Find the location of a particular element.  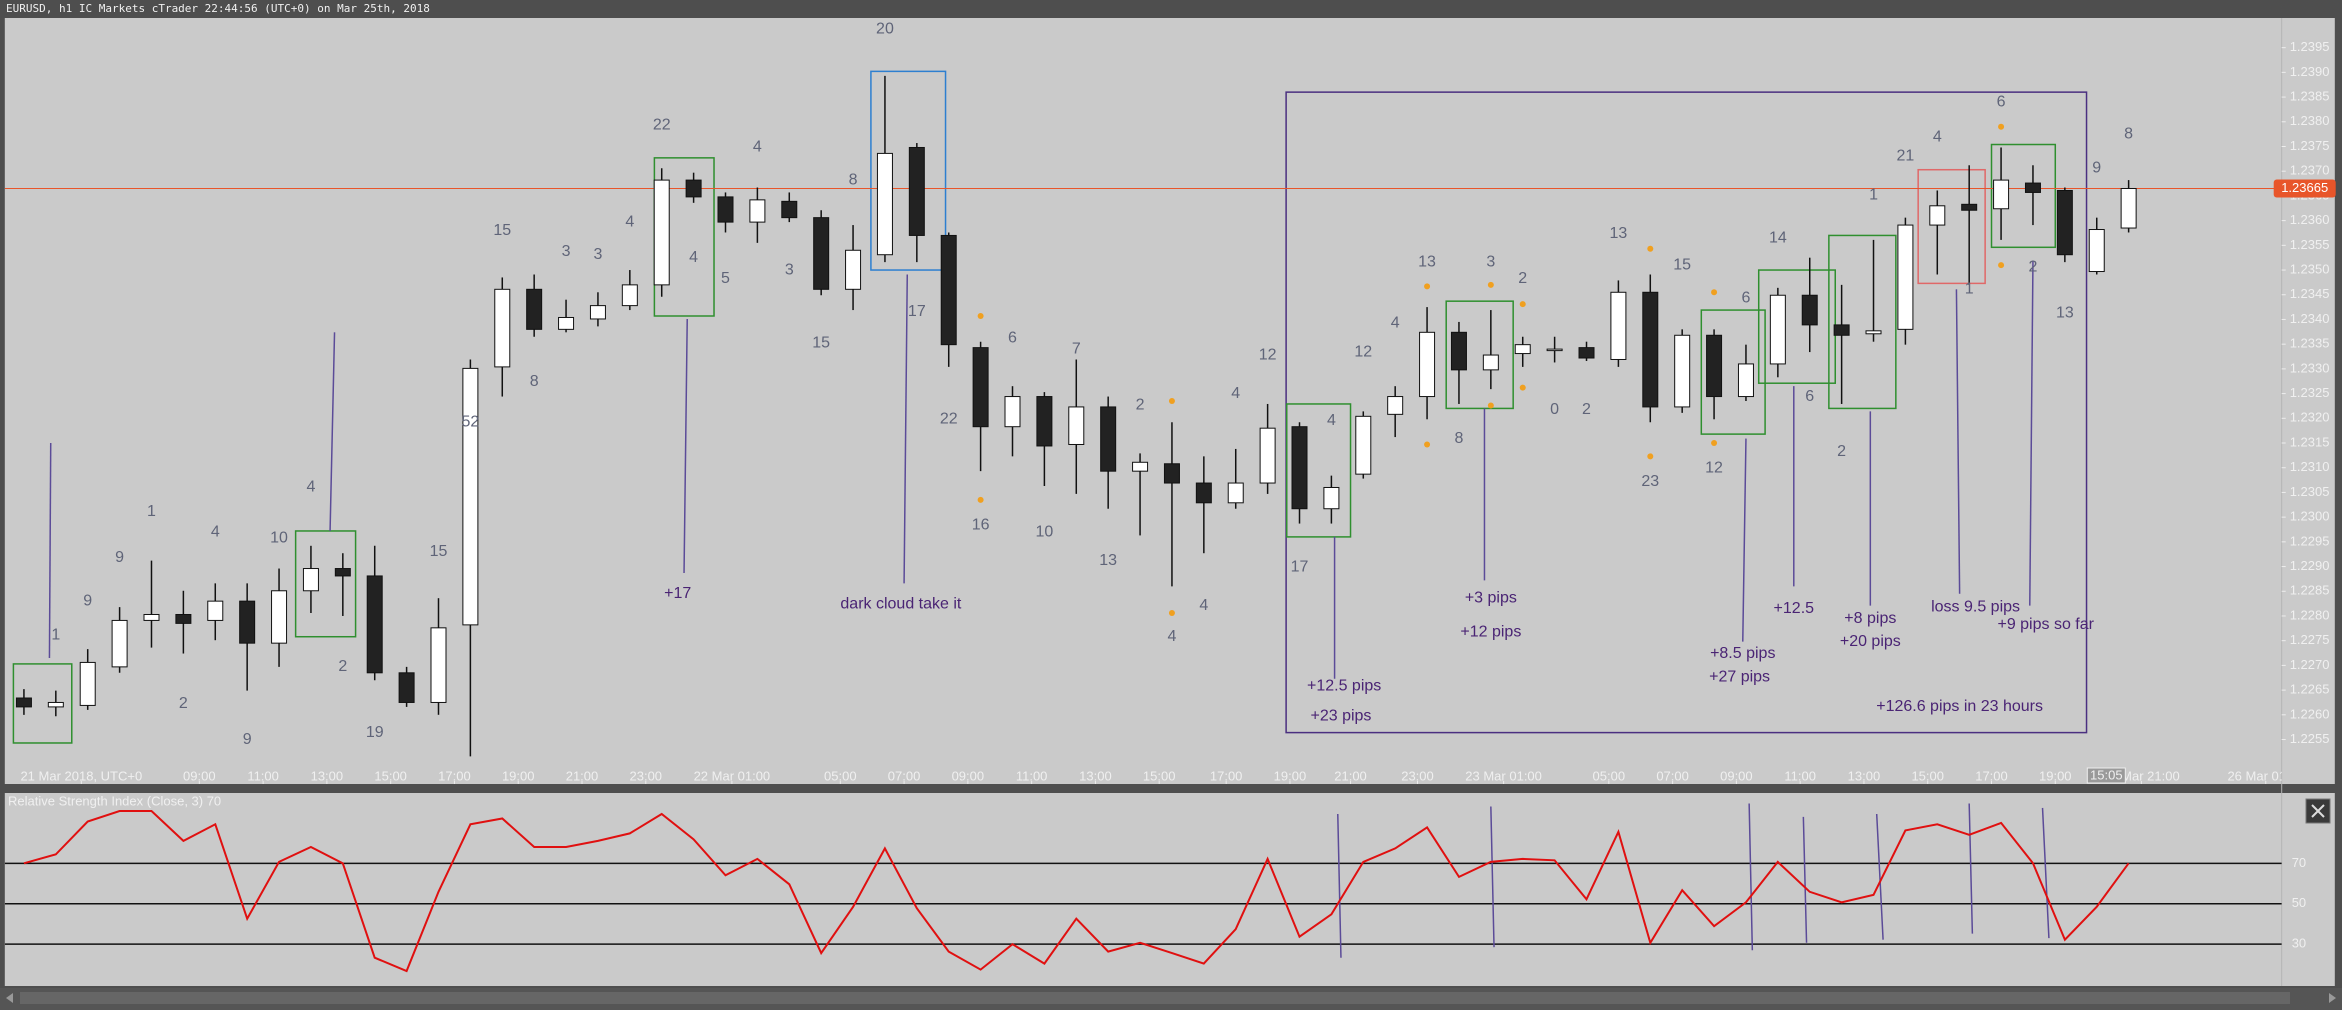

x-tick-label: 21:00 is located at coordinates (1350, 775).